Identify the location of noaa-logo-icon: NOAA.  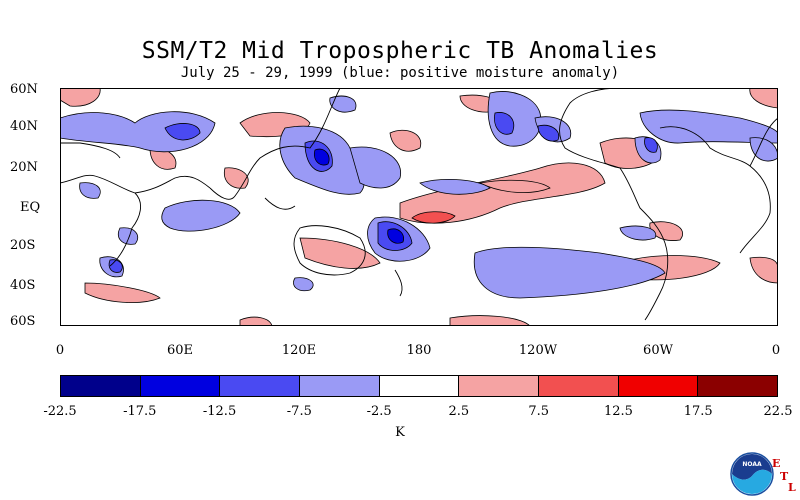
(752, 474).